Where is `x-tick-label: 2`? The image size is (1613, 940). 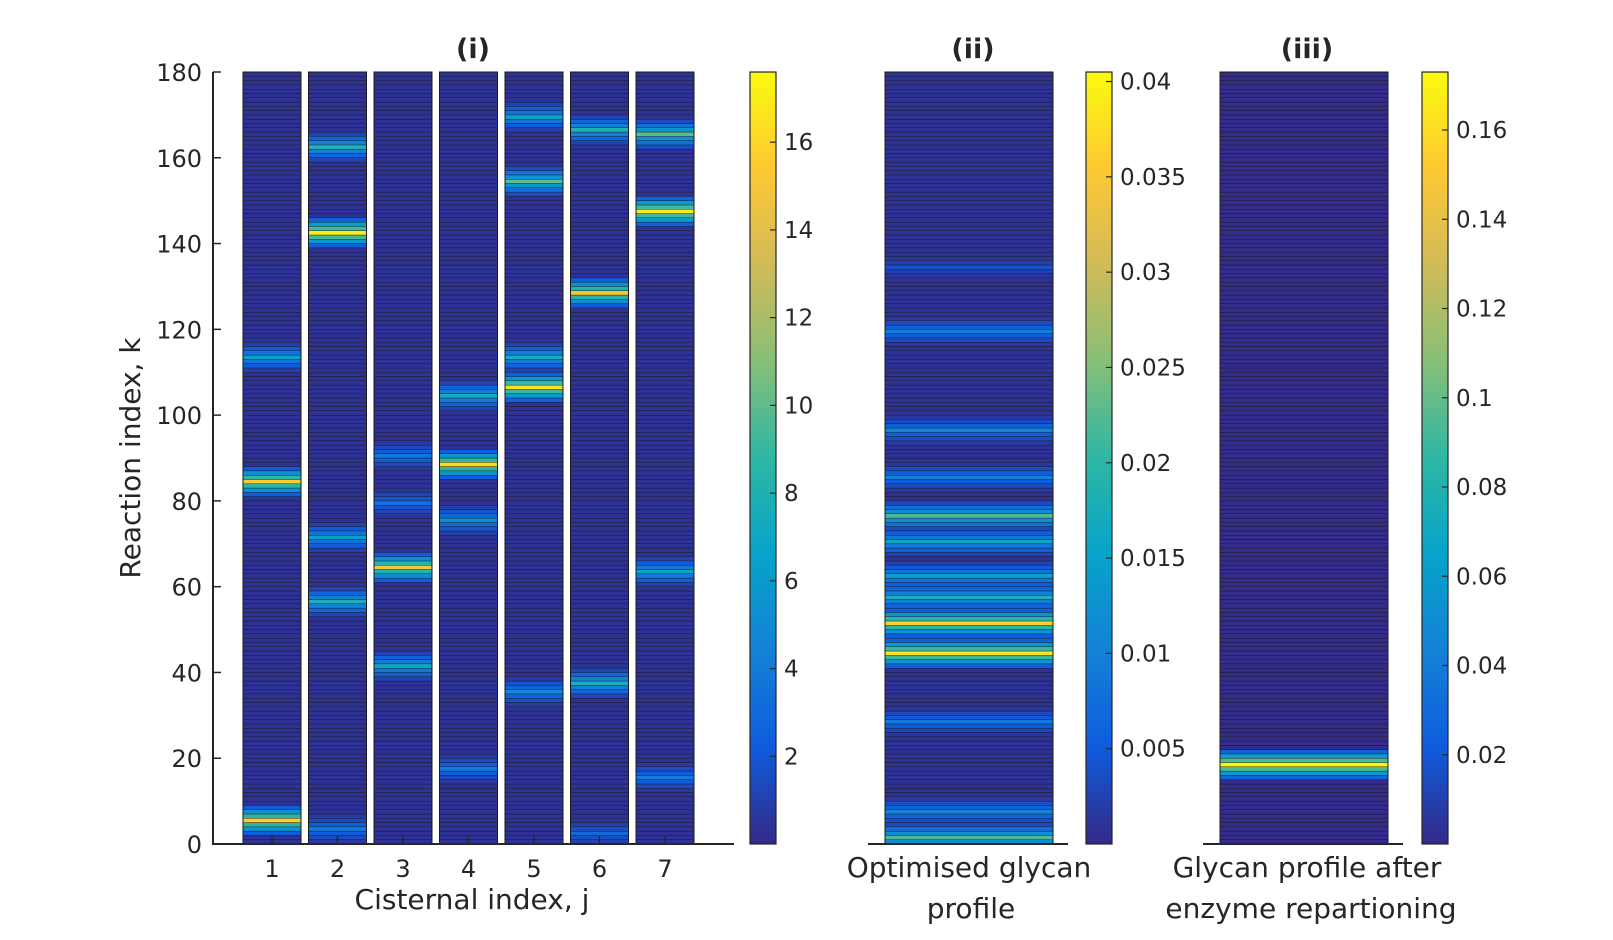 x-tick-label: 2 is located at coordinates (337, 869).